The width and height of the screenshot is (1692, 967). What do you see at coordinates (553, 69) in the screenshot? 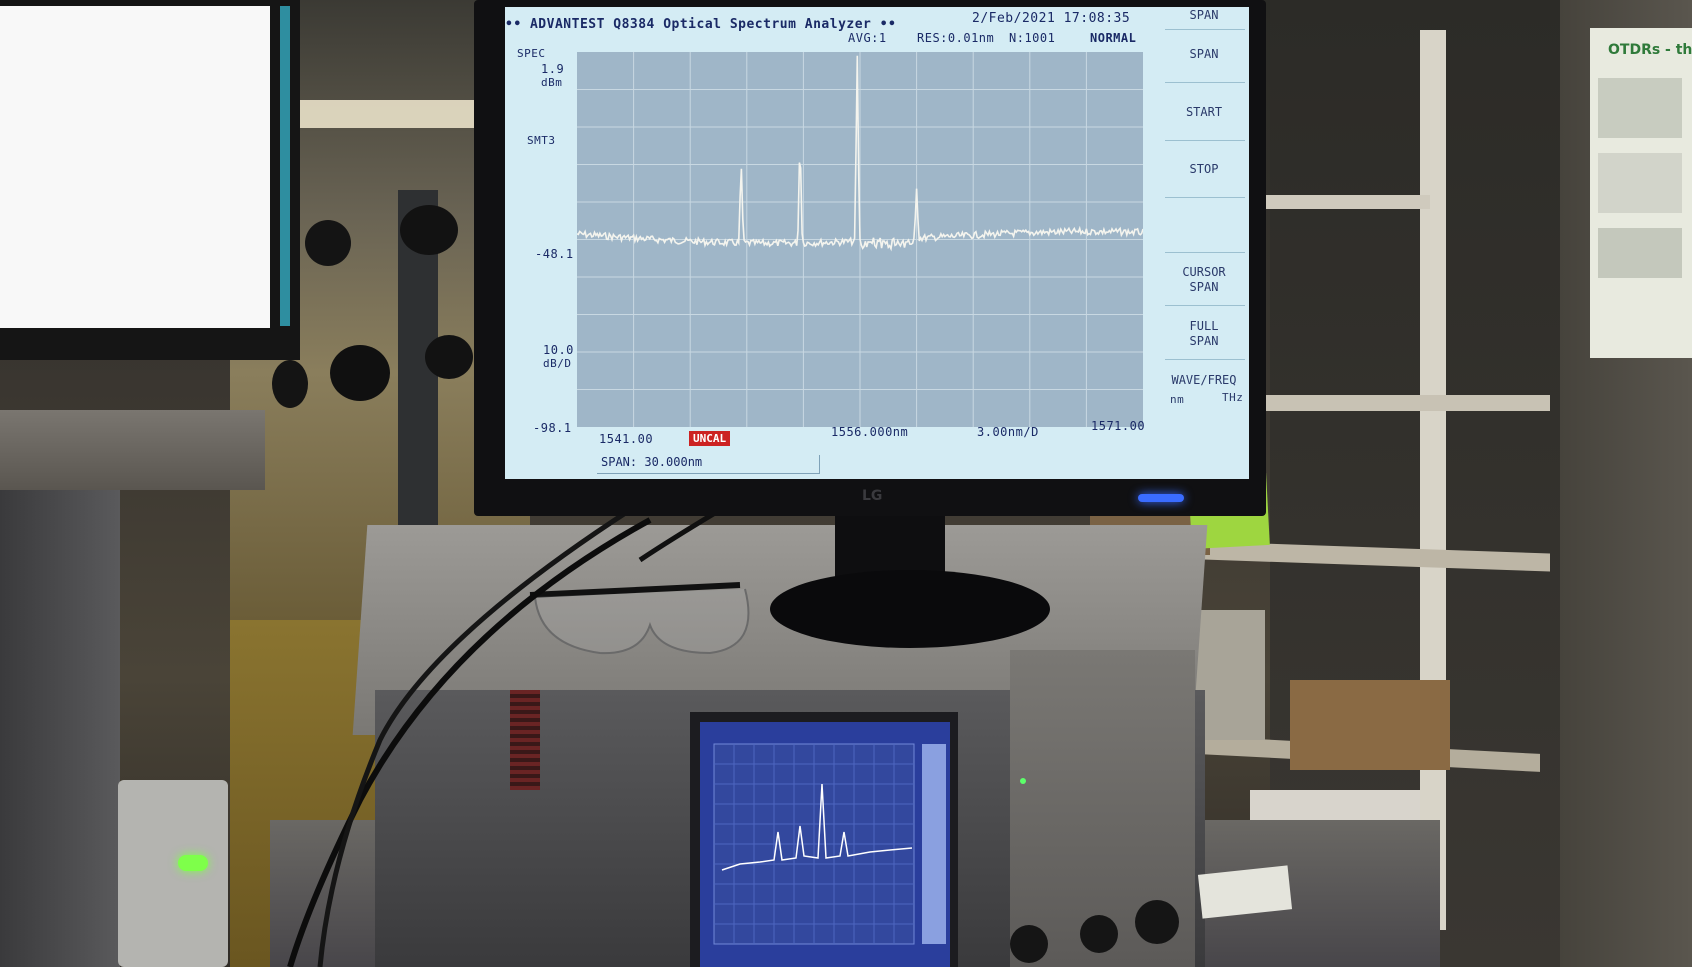
I see `osa-ref-level: 1.9` at bounding box center [553, 69].